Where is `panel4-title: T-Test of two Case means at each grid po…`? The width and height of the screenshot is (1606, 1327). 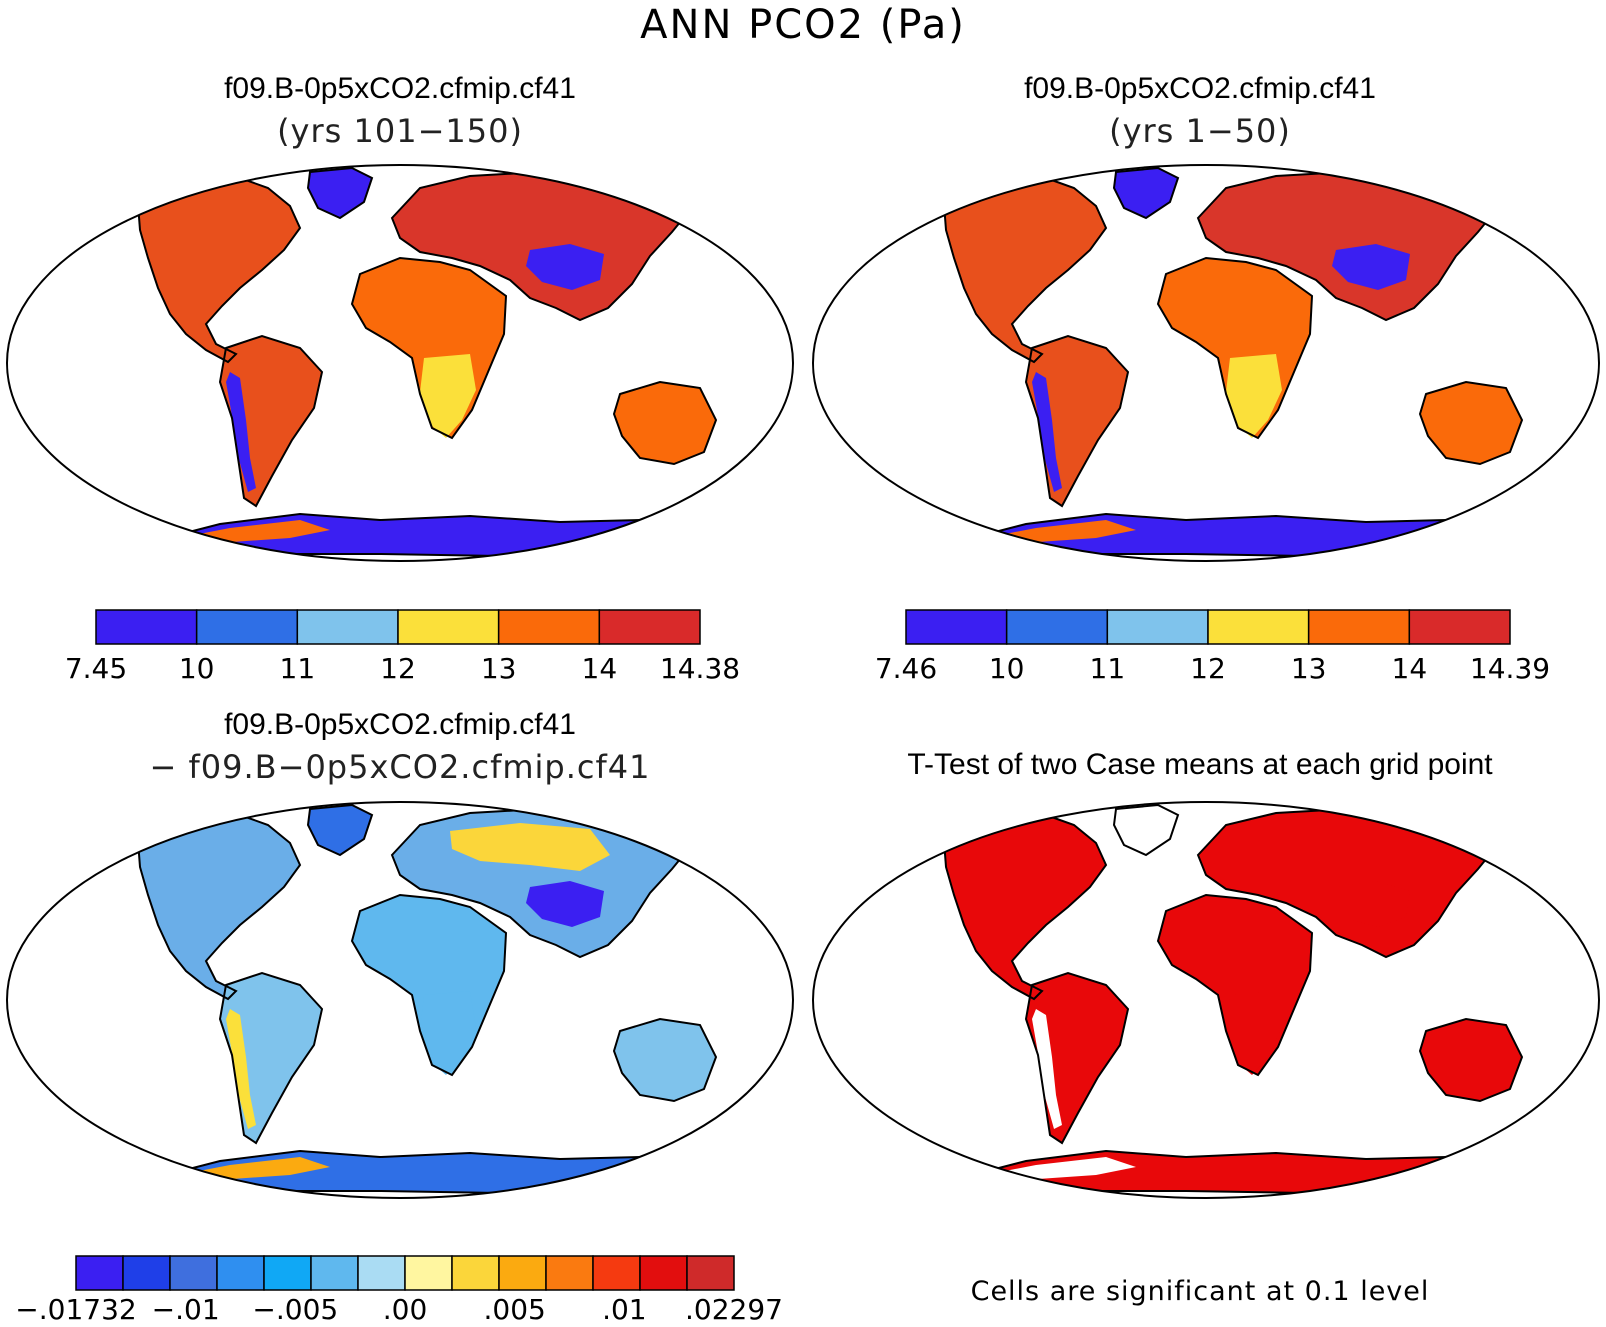
panel4-title: T-Test of two Case means at each grid po… is located at coordinates (1200, 764).